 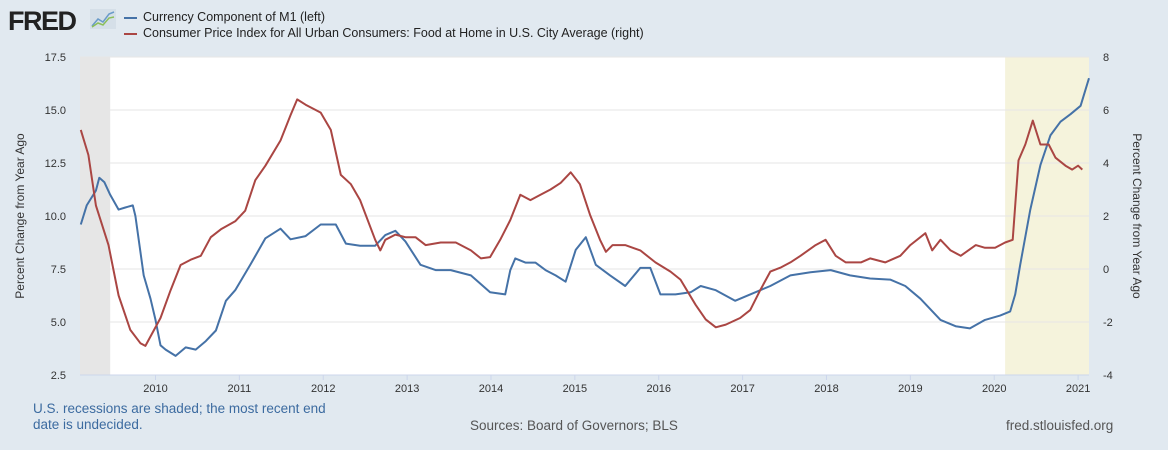 What do you see at coordinates (240, 389) in the screenshot?
I see `x-tick-label: 2011` at bounding box center [240, 389].